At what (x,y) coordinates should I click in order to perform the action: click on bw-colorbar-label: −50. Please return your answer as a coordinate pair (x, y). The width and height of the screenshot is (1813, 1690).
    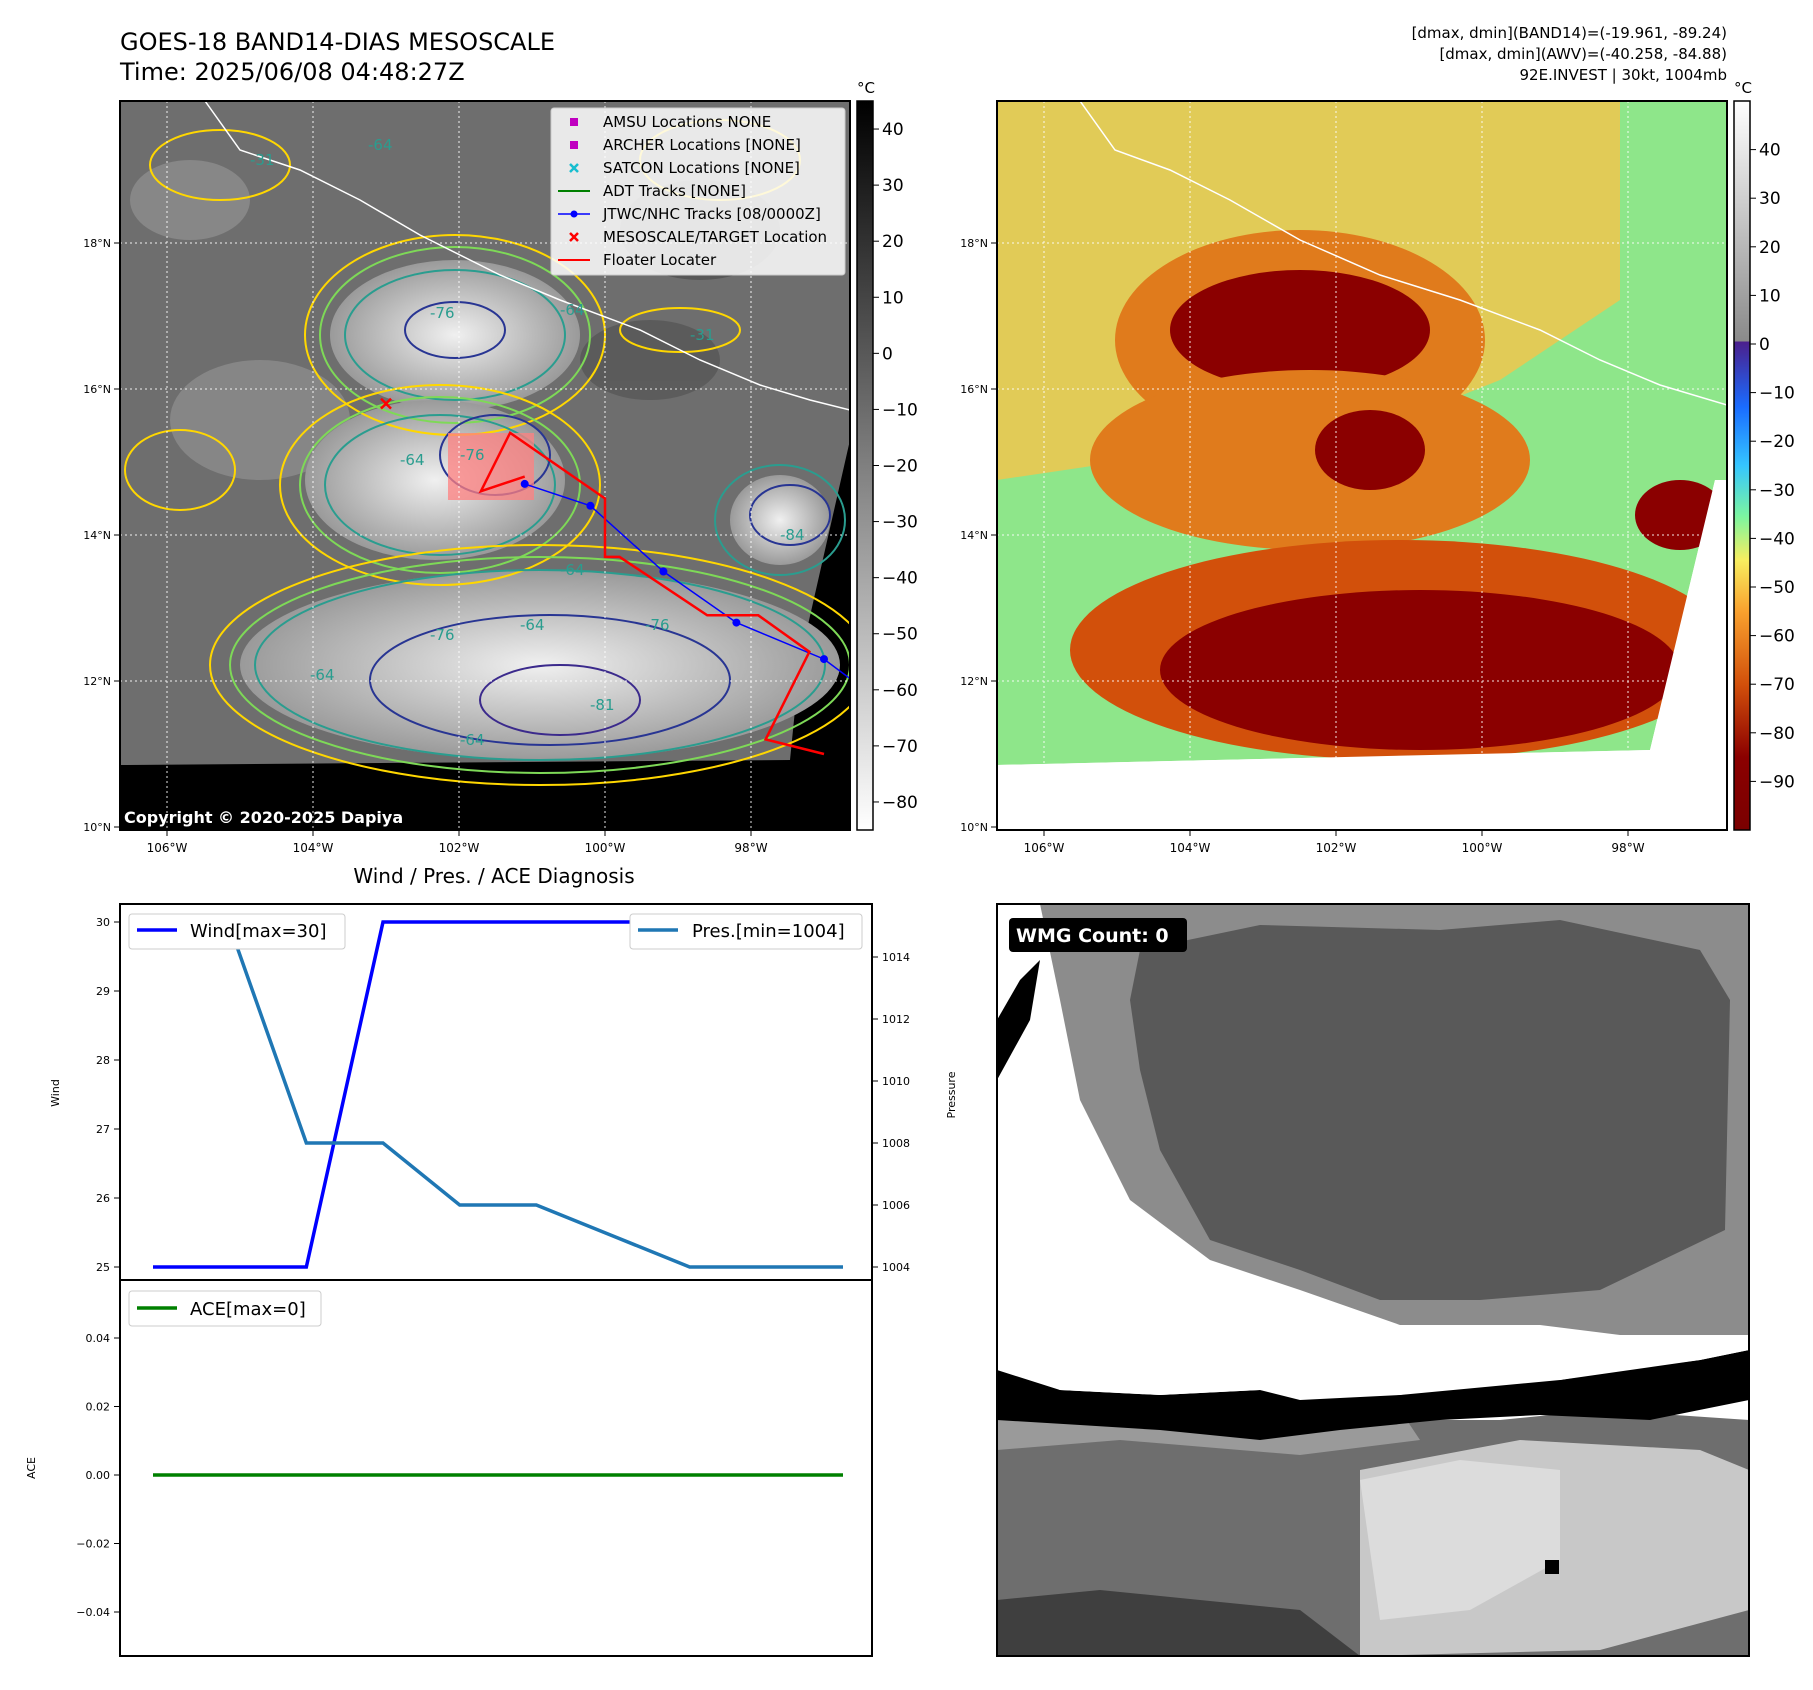
    Looking at the image, I should click on (900, 635).